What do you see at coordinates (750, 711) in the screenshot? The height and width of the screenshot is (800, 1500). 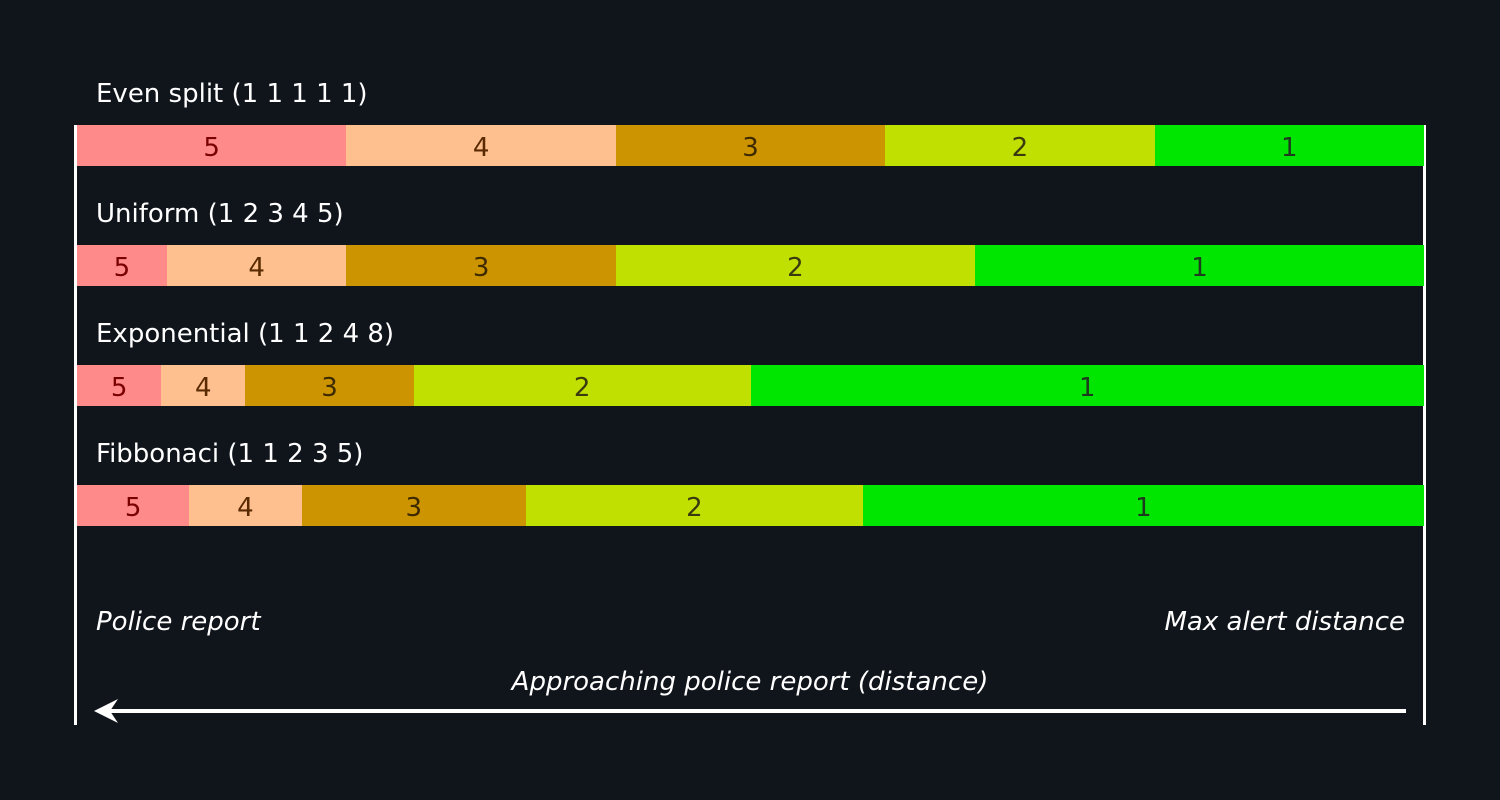 I see `arrow-left-icon` at bounding box center [750, 711].